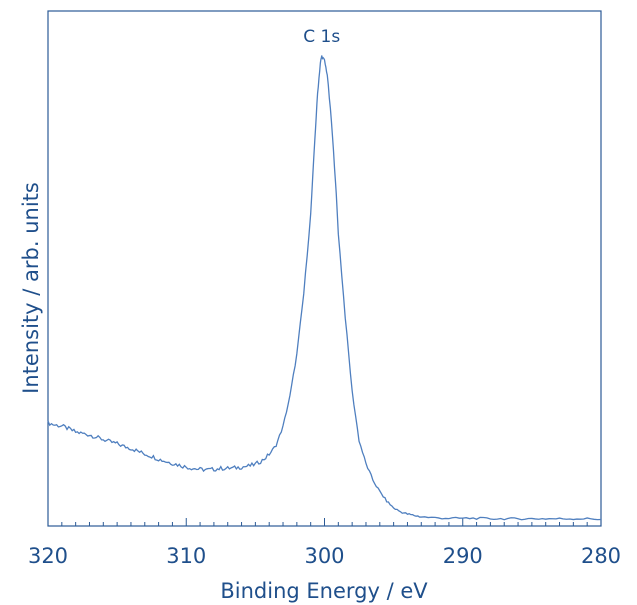 This screenshot has height=605, width=637. Describe the element at coordinates (463, 556) in the screenshot. I see `x-tick-label: 290` at that location.